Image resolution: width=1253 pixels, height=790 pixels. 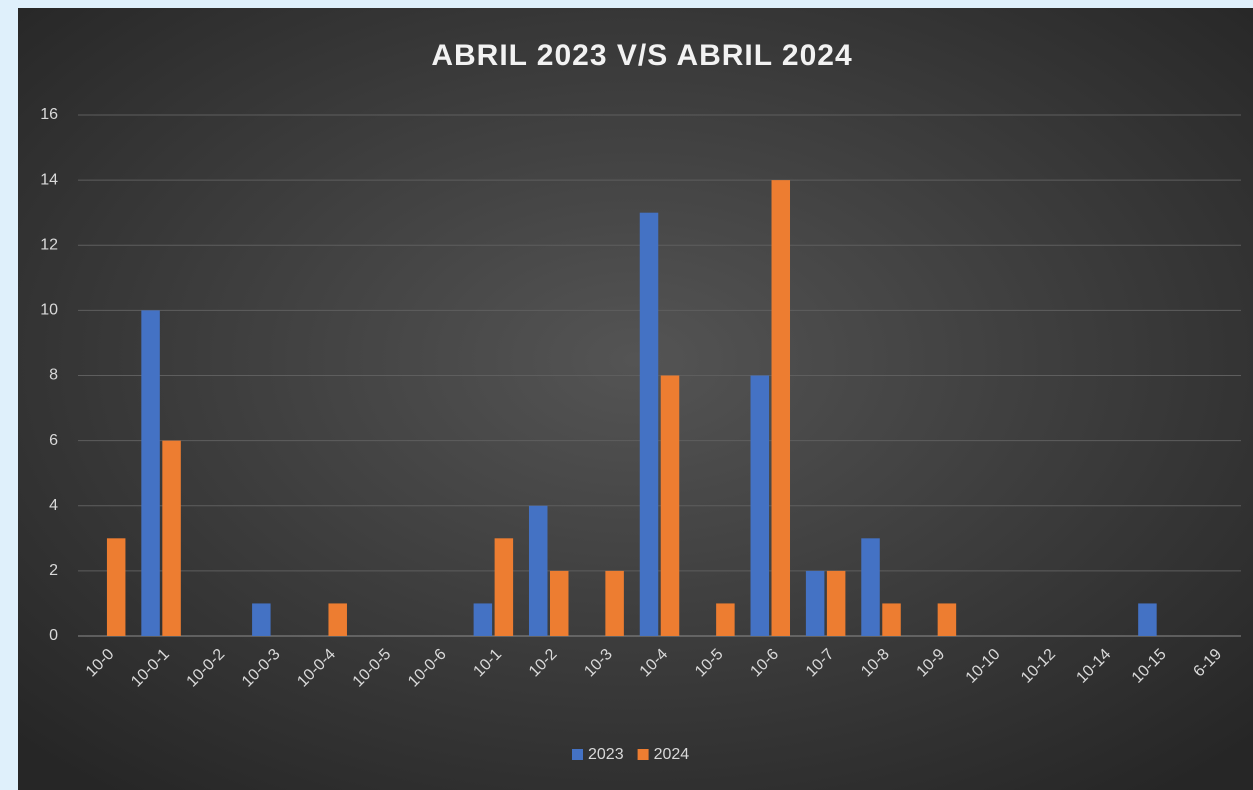 I want to click on y-tick-label: 4, so click(x=53, y=505).